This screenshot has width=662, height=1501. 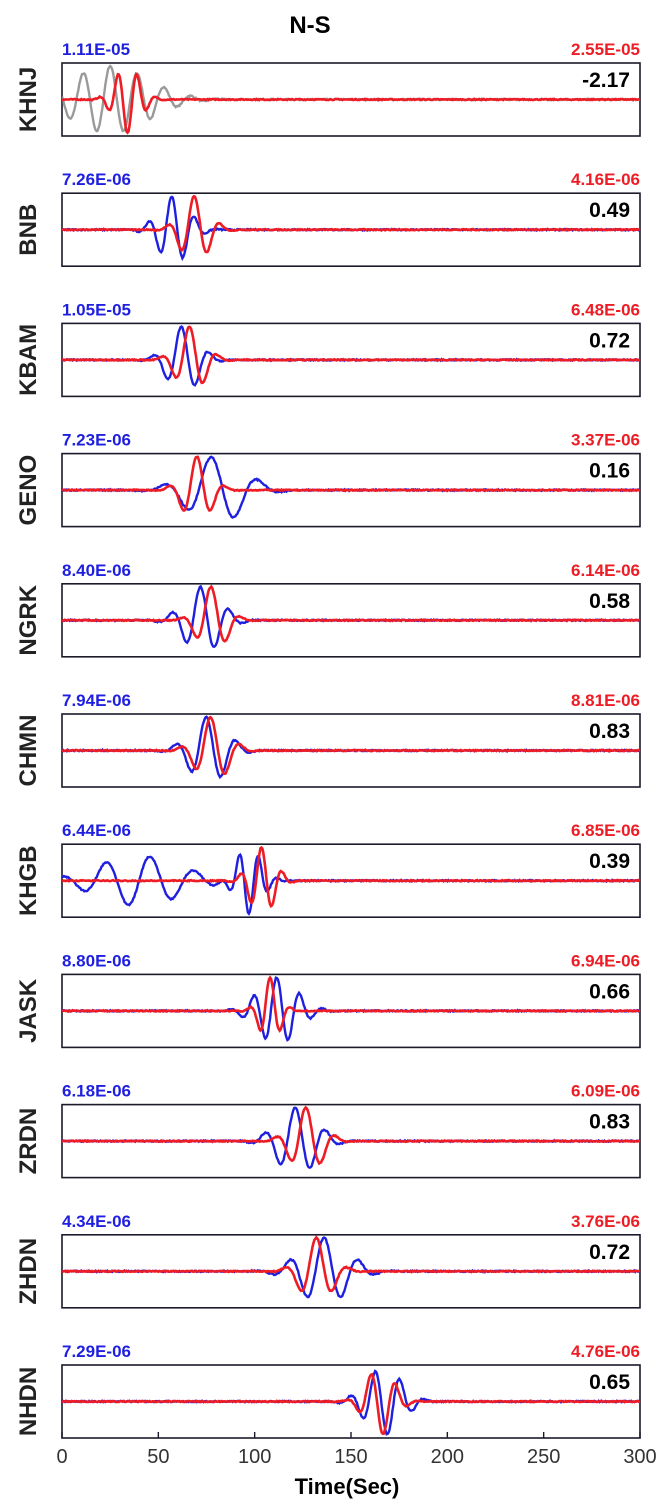 What do you see at coordinates (609, 601) in the screenshot?
I see `correlation-value: 0.58` at bounding box center [609, 601].